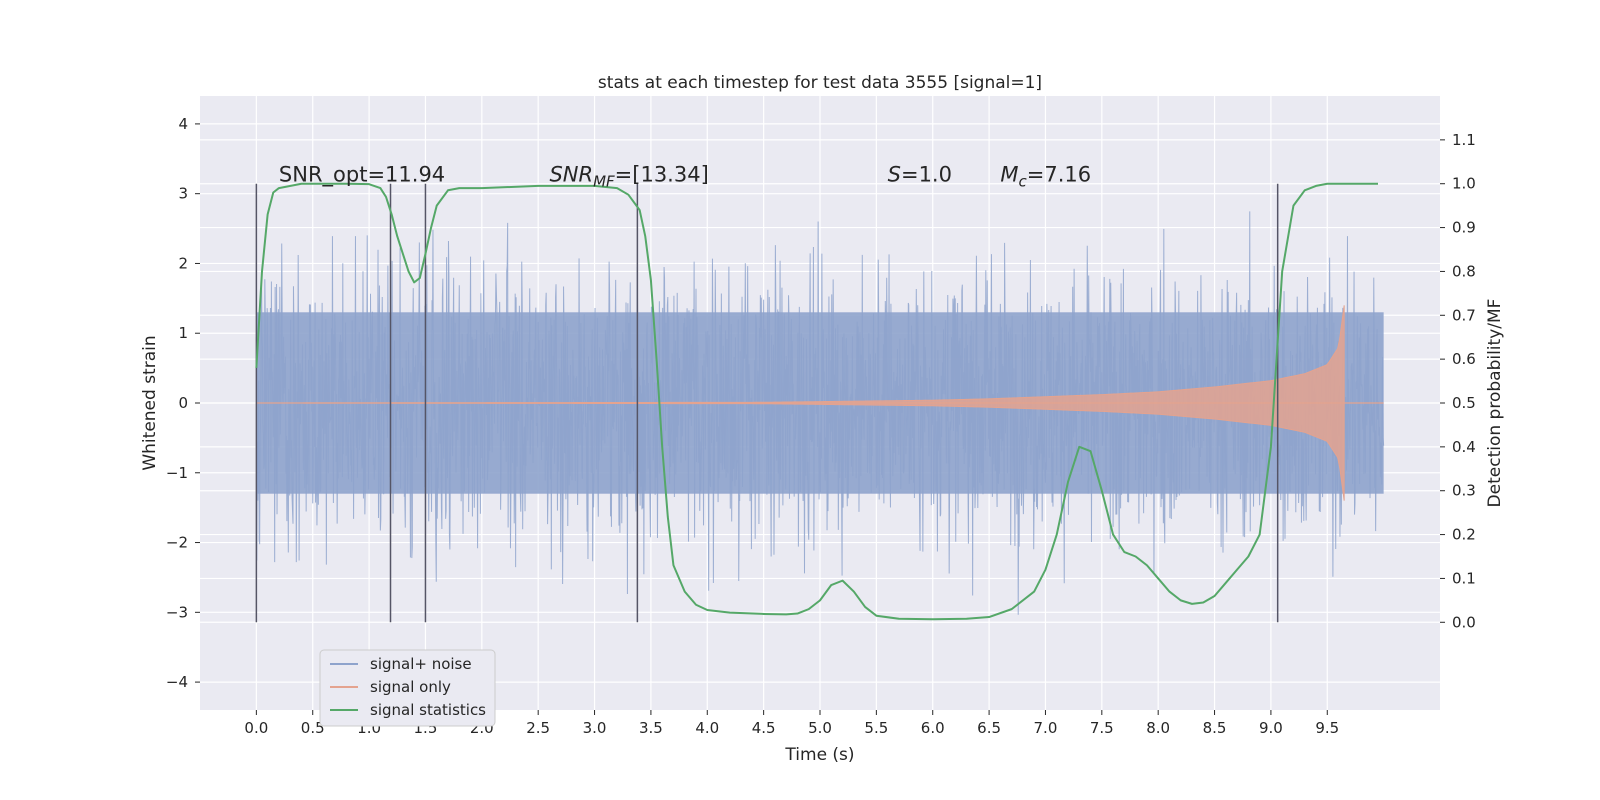  I want to click on y2-tick-label: 0.8, so click(1464, 271).